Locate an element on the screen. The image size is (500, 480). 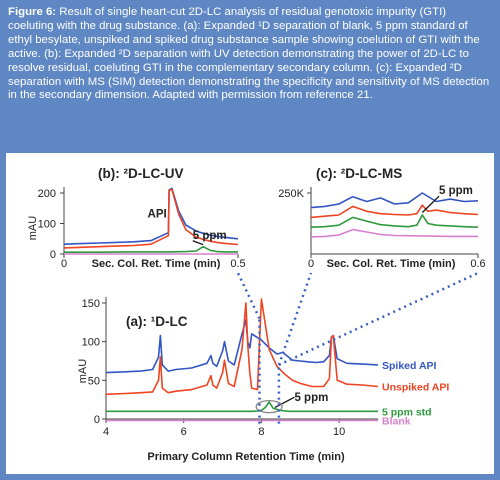
arrow-5ppm-c is located at coordinates (430, 204).